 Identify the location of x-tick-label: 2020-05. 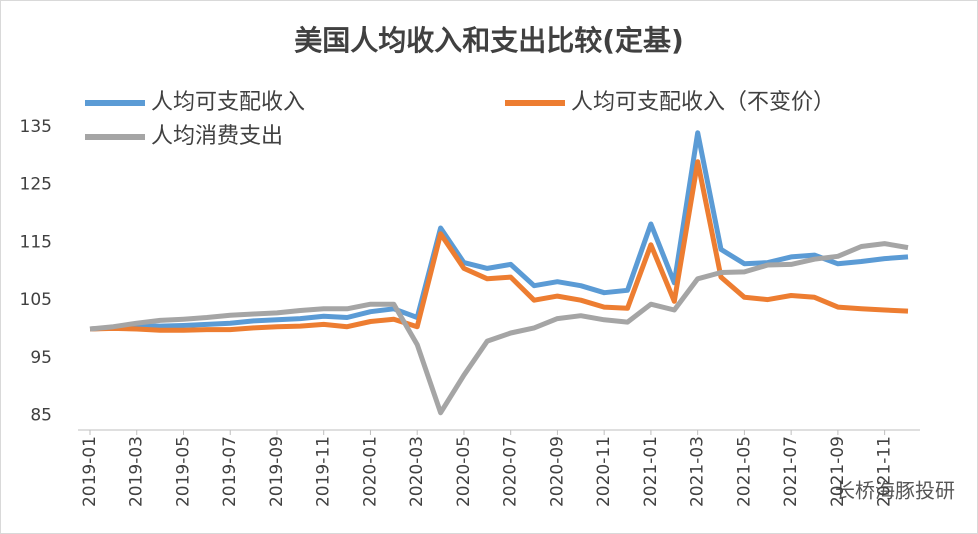
(464, 471).